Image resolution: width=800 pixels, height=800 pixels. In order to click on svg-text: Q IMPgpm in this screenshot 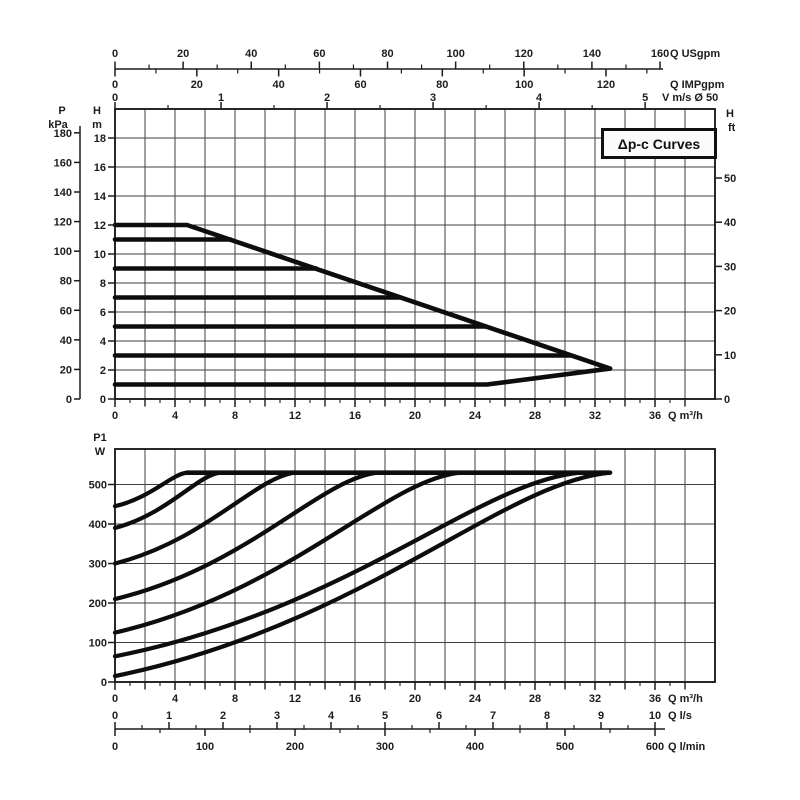, I will do `click(697, 85)`.